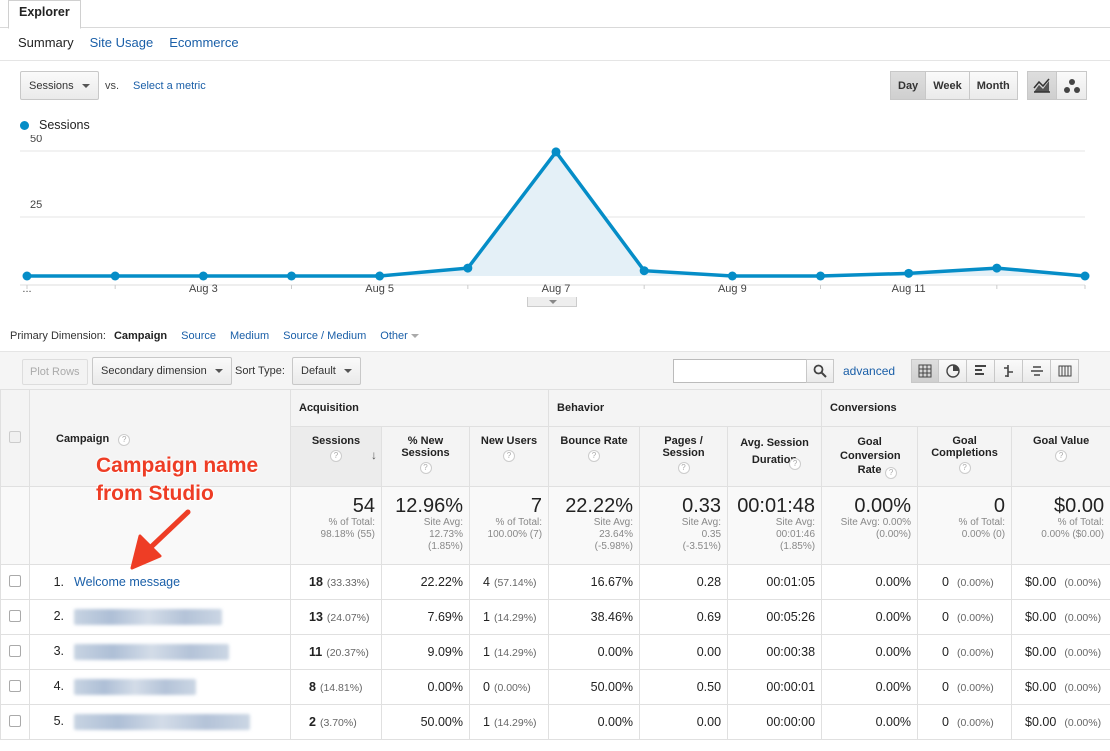 This screenshot has width=1110, height=751. I want to click on grid-icon, so click(925, 371).